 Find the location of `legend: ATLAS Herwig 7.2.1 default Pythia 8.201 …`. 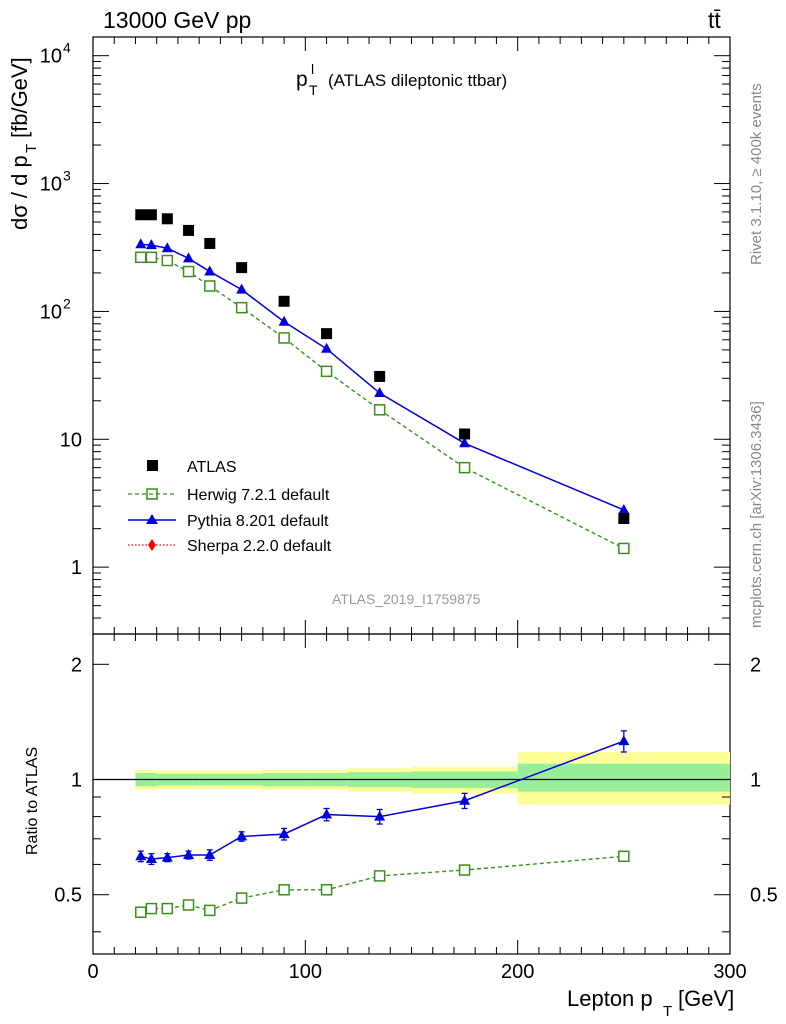

legend: ATLAS Herwig 7.2.1 default Pythia 8.201 … is located at coordinates (230, 507).